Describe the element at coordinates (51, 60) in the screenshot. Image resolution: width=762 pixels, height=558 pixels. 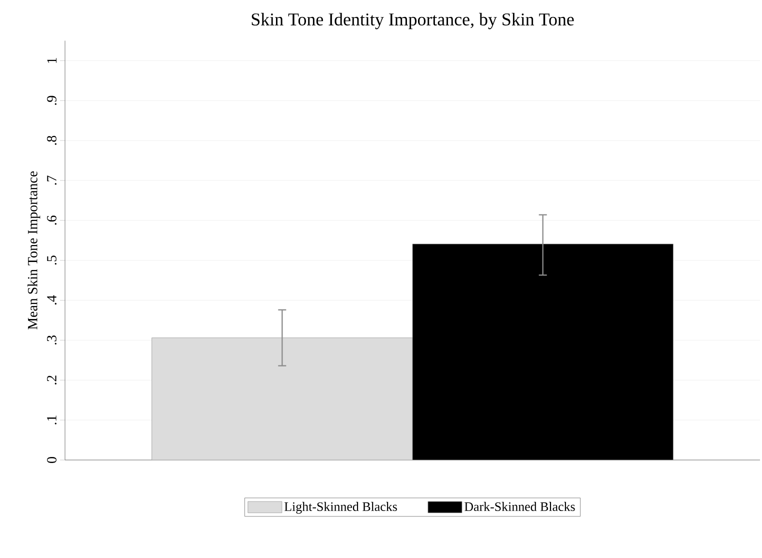
I see `y-tick-label: 1` at that location.